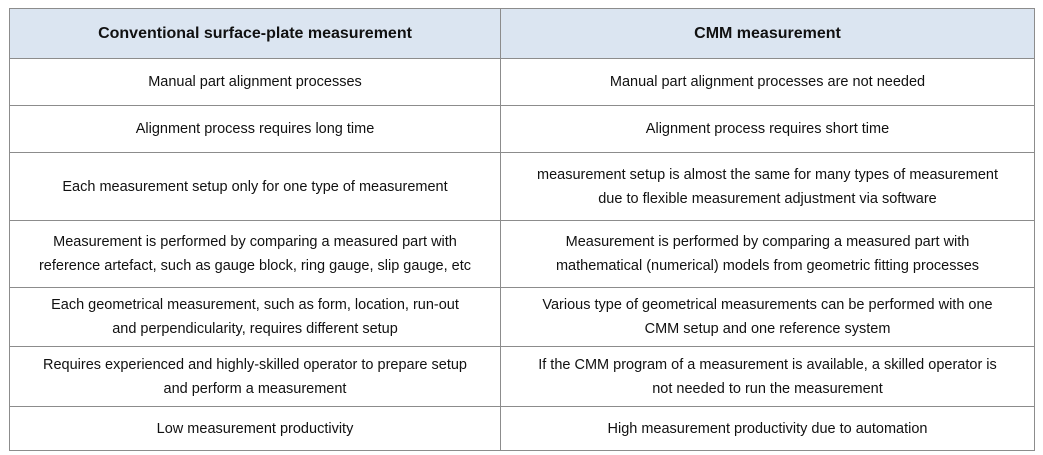 This screenshot has width=1043, height=455. I want to click on cell-text: Alignment process requires short time, so click(767, 129).